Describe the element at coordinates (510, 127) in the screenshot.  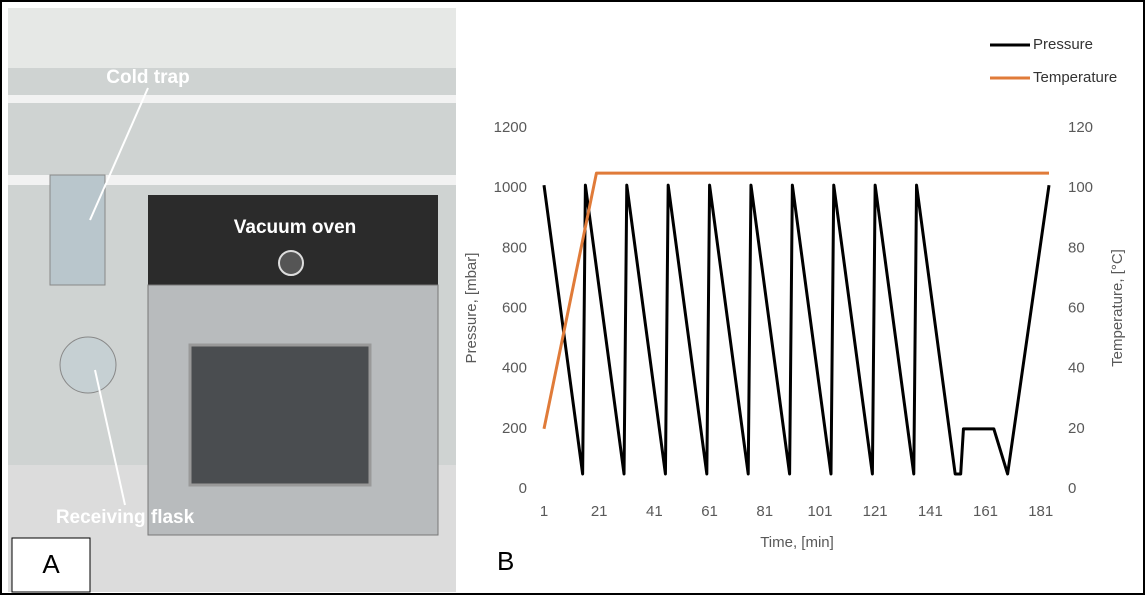
I see `y-tick-label: 1200` at that location.